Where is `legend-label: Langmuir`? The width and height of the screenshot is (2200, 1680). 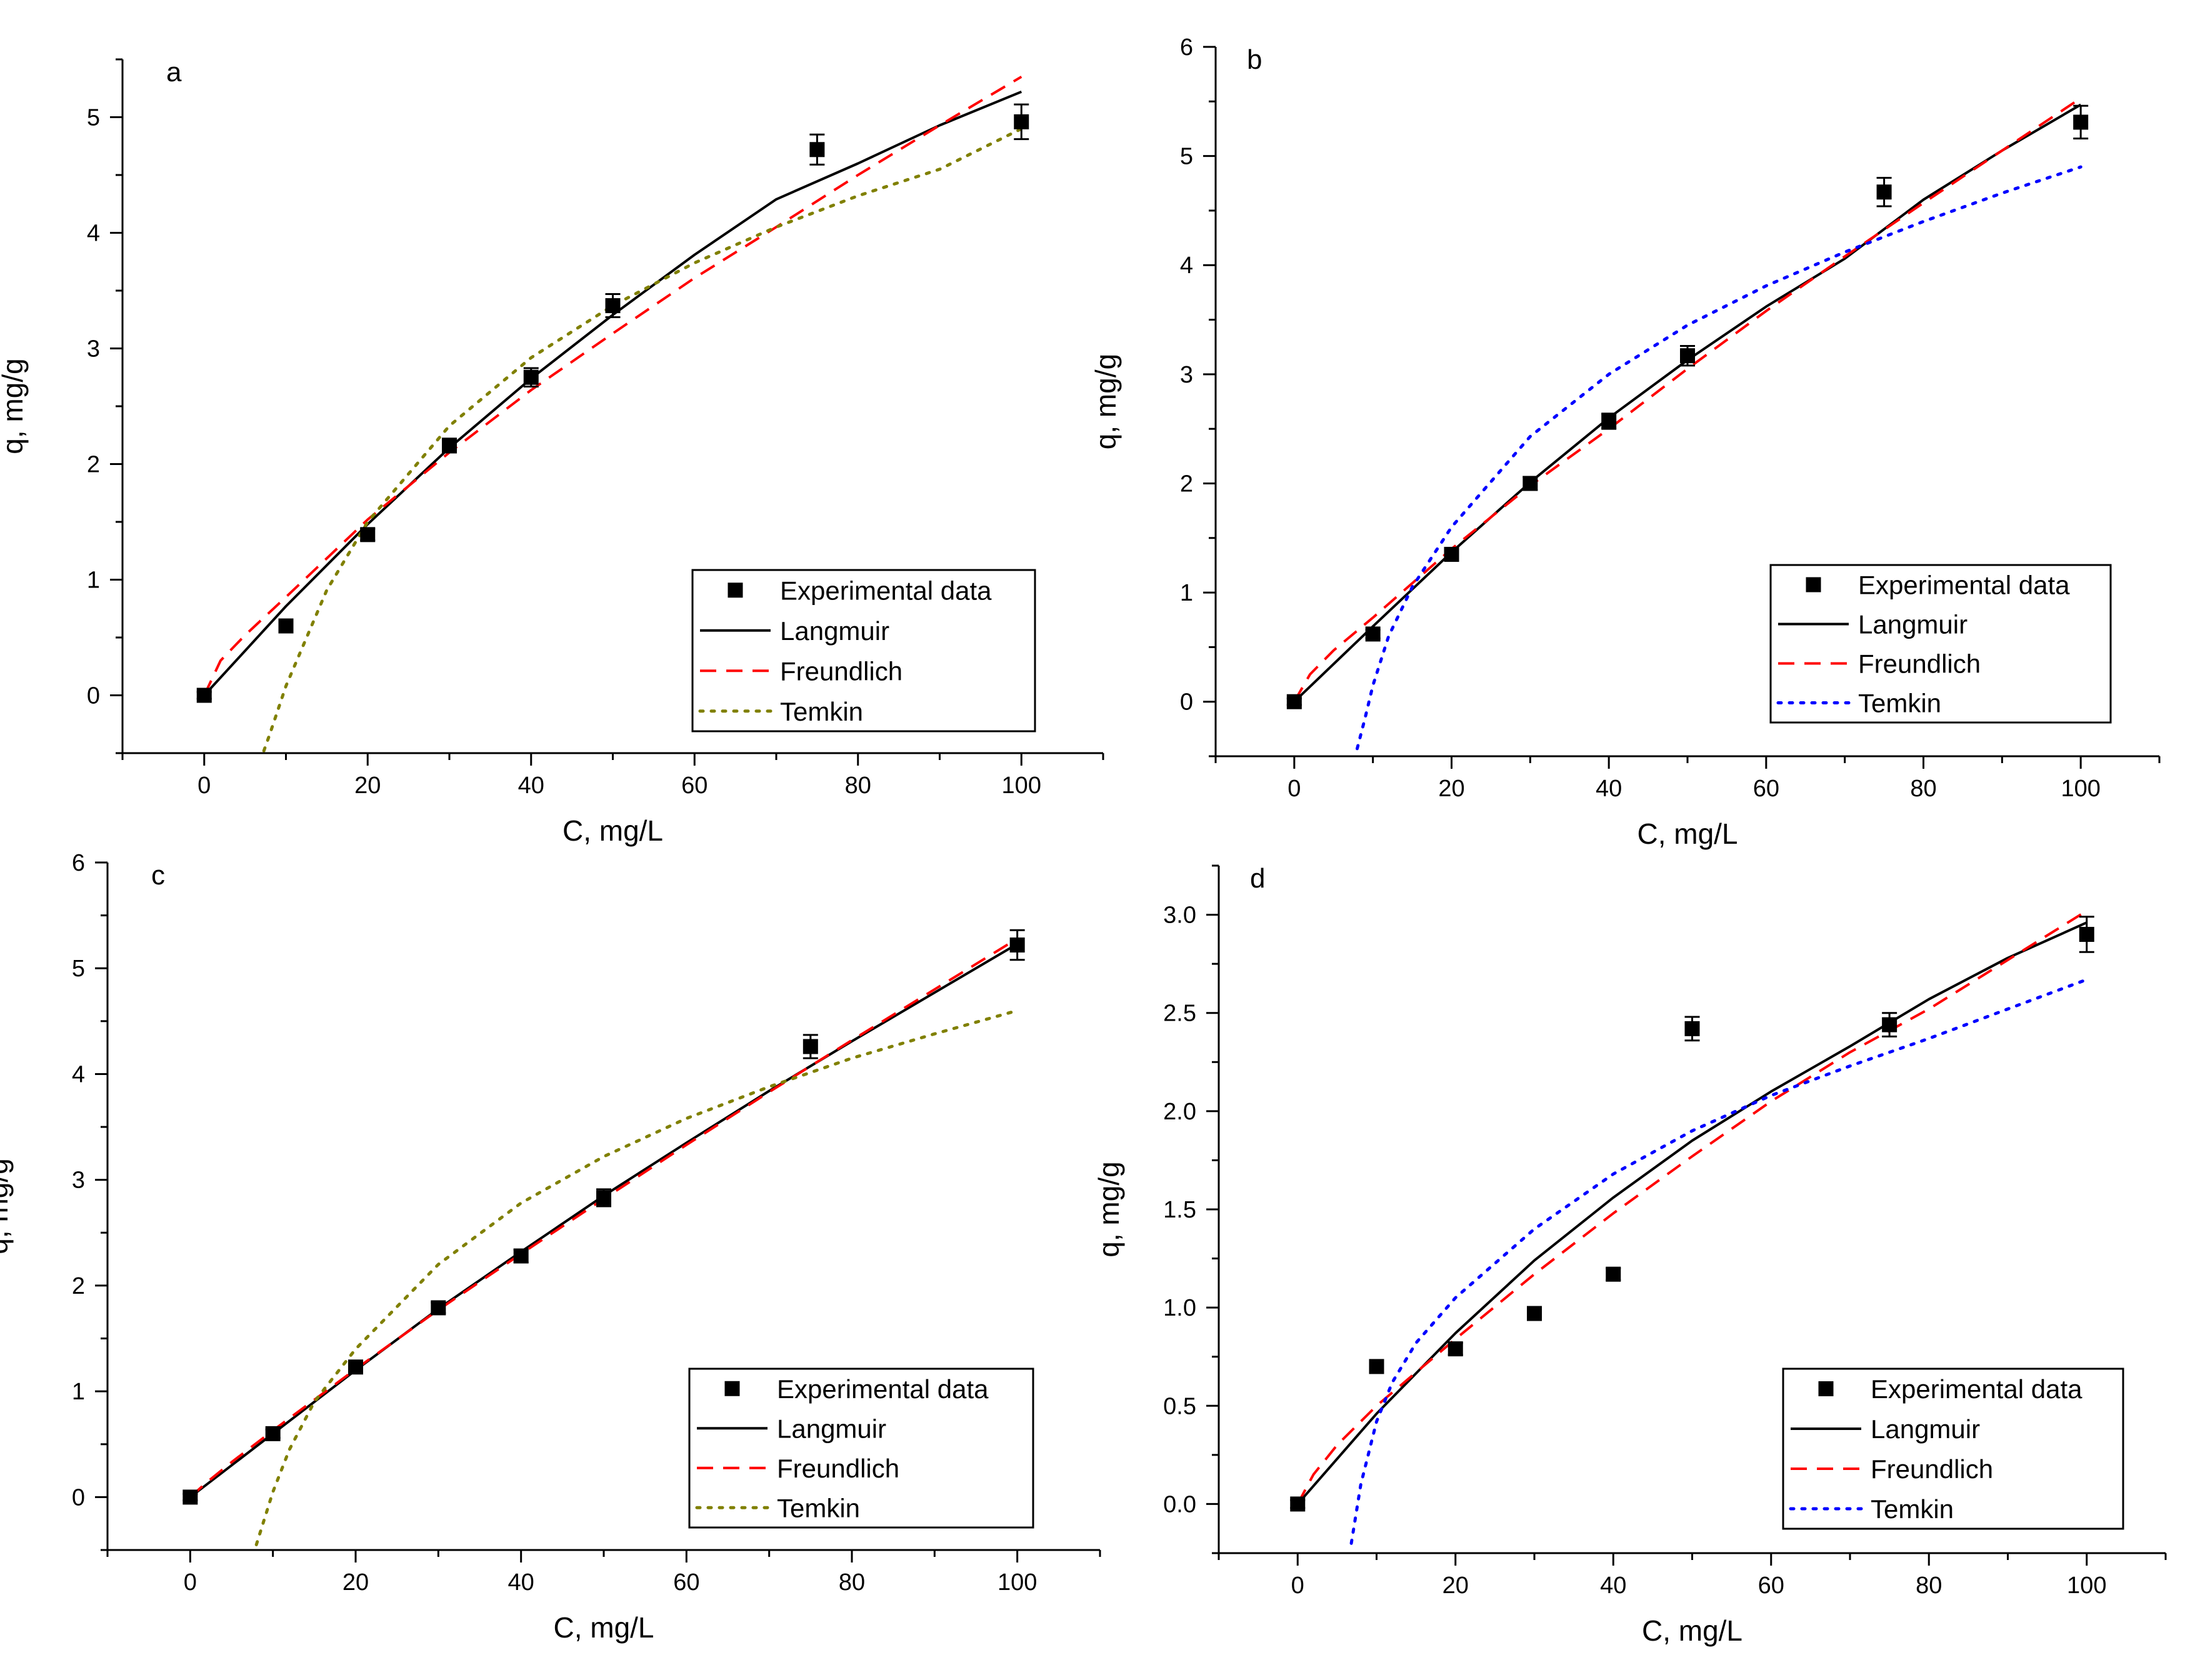 legend-label: Langmuir is located at coordinates (1913, 624).